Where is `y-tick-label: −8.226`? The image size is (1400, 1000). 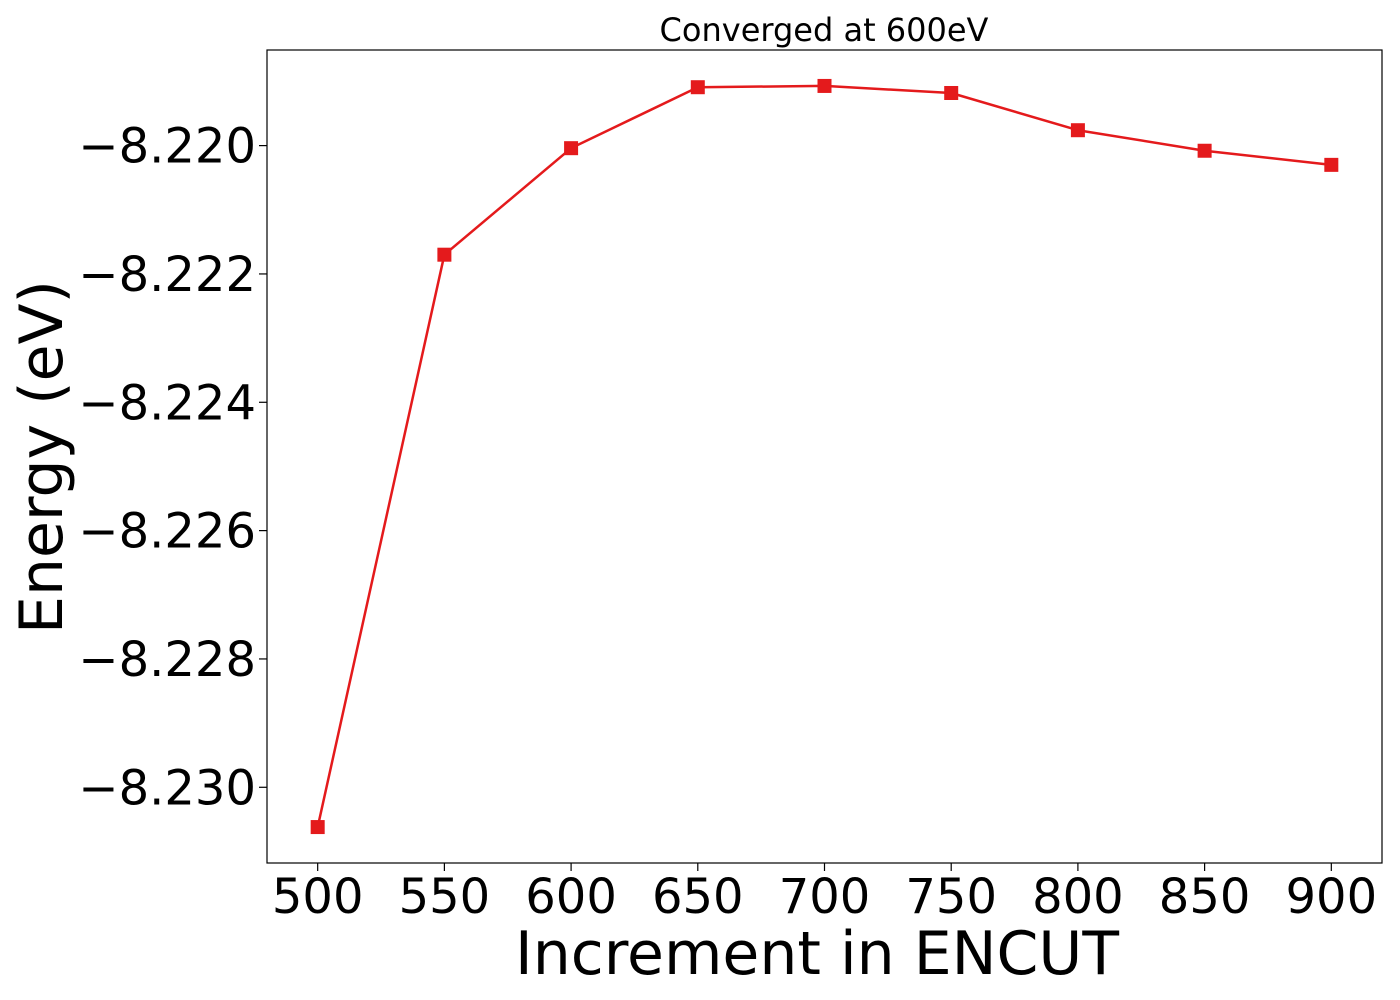
y-tick-label: −8.226 is located at coordinates (167, 532).